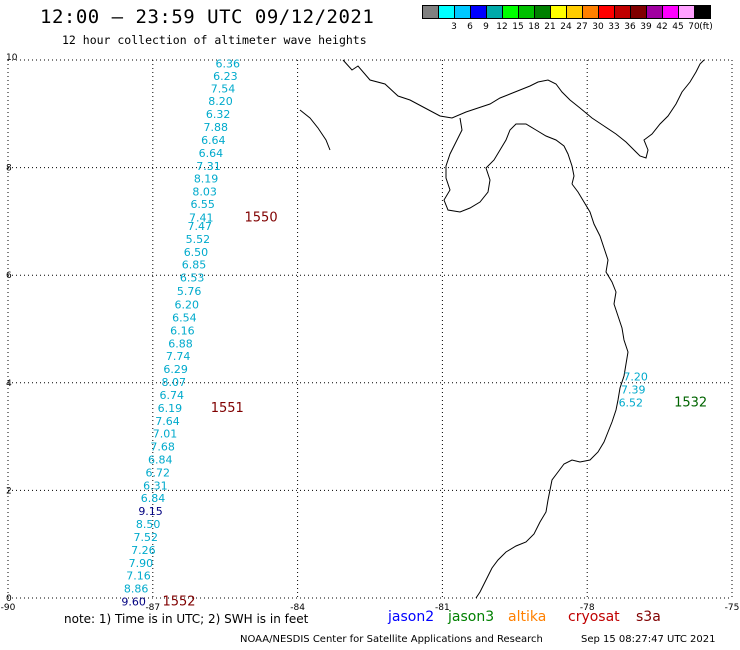 The image size is (740, 650). Describe the element at coordinates (207, 17) in the screenshot. I see `map-title: 12:00 – 23:59 UTC 09/12/2021` at that location.